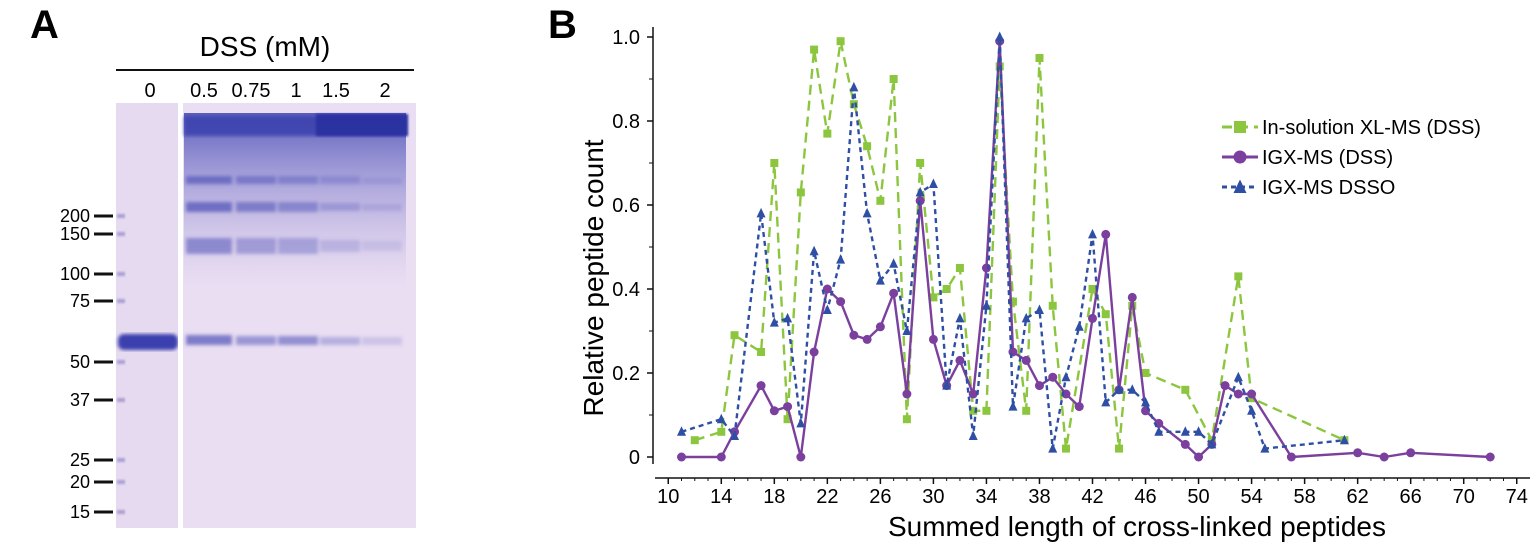 The height and width of the screenshot is (548, 1536). What do you see at coordinates (44, 25) in the screenshot?
I see `panel-a-letter: A` at bounding box center [44, 25].